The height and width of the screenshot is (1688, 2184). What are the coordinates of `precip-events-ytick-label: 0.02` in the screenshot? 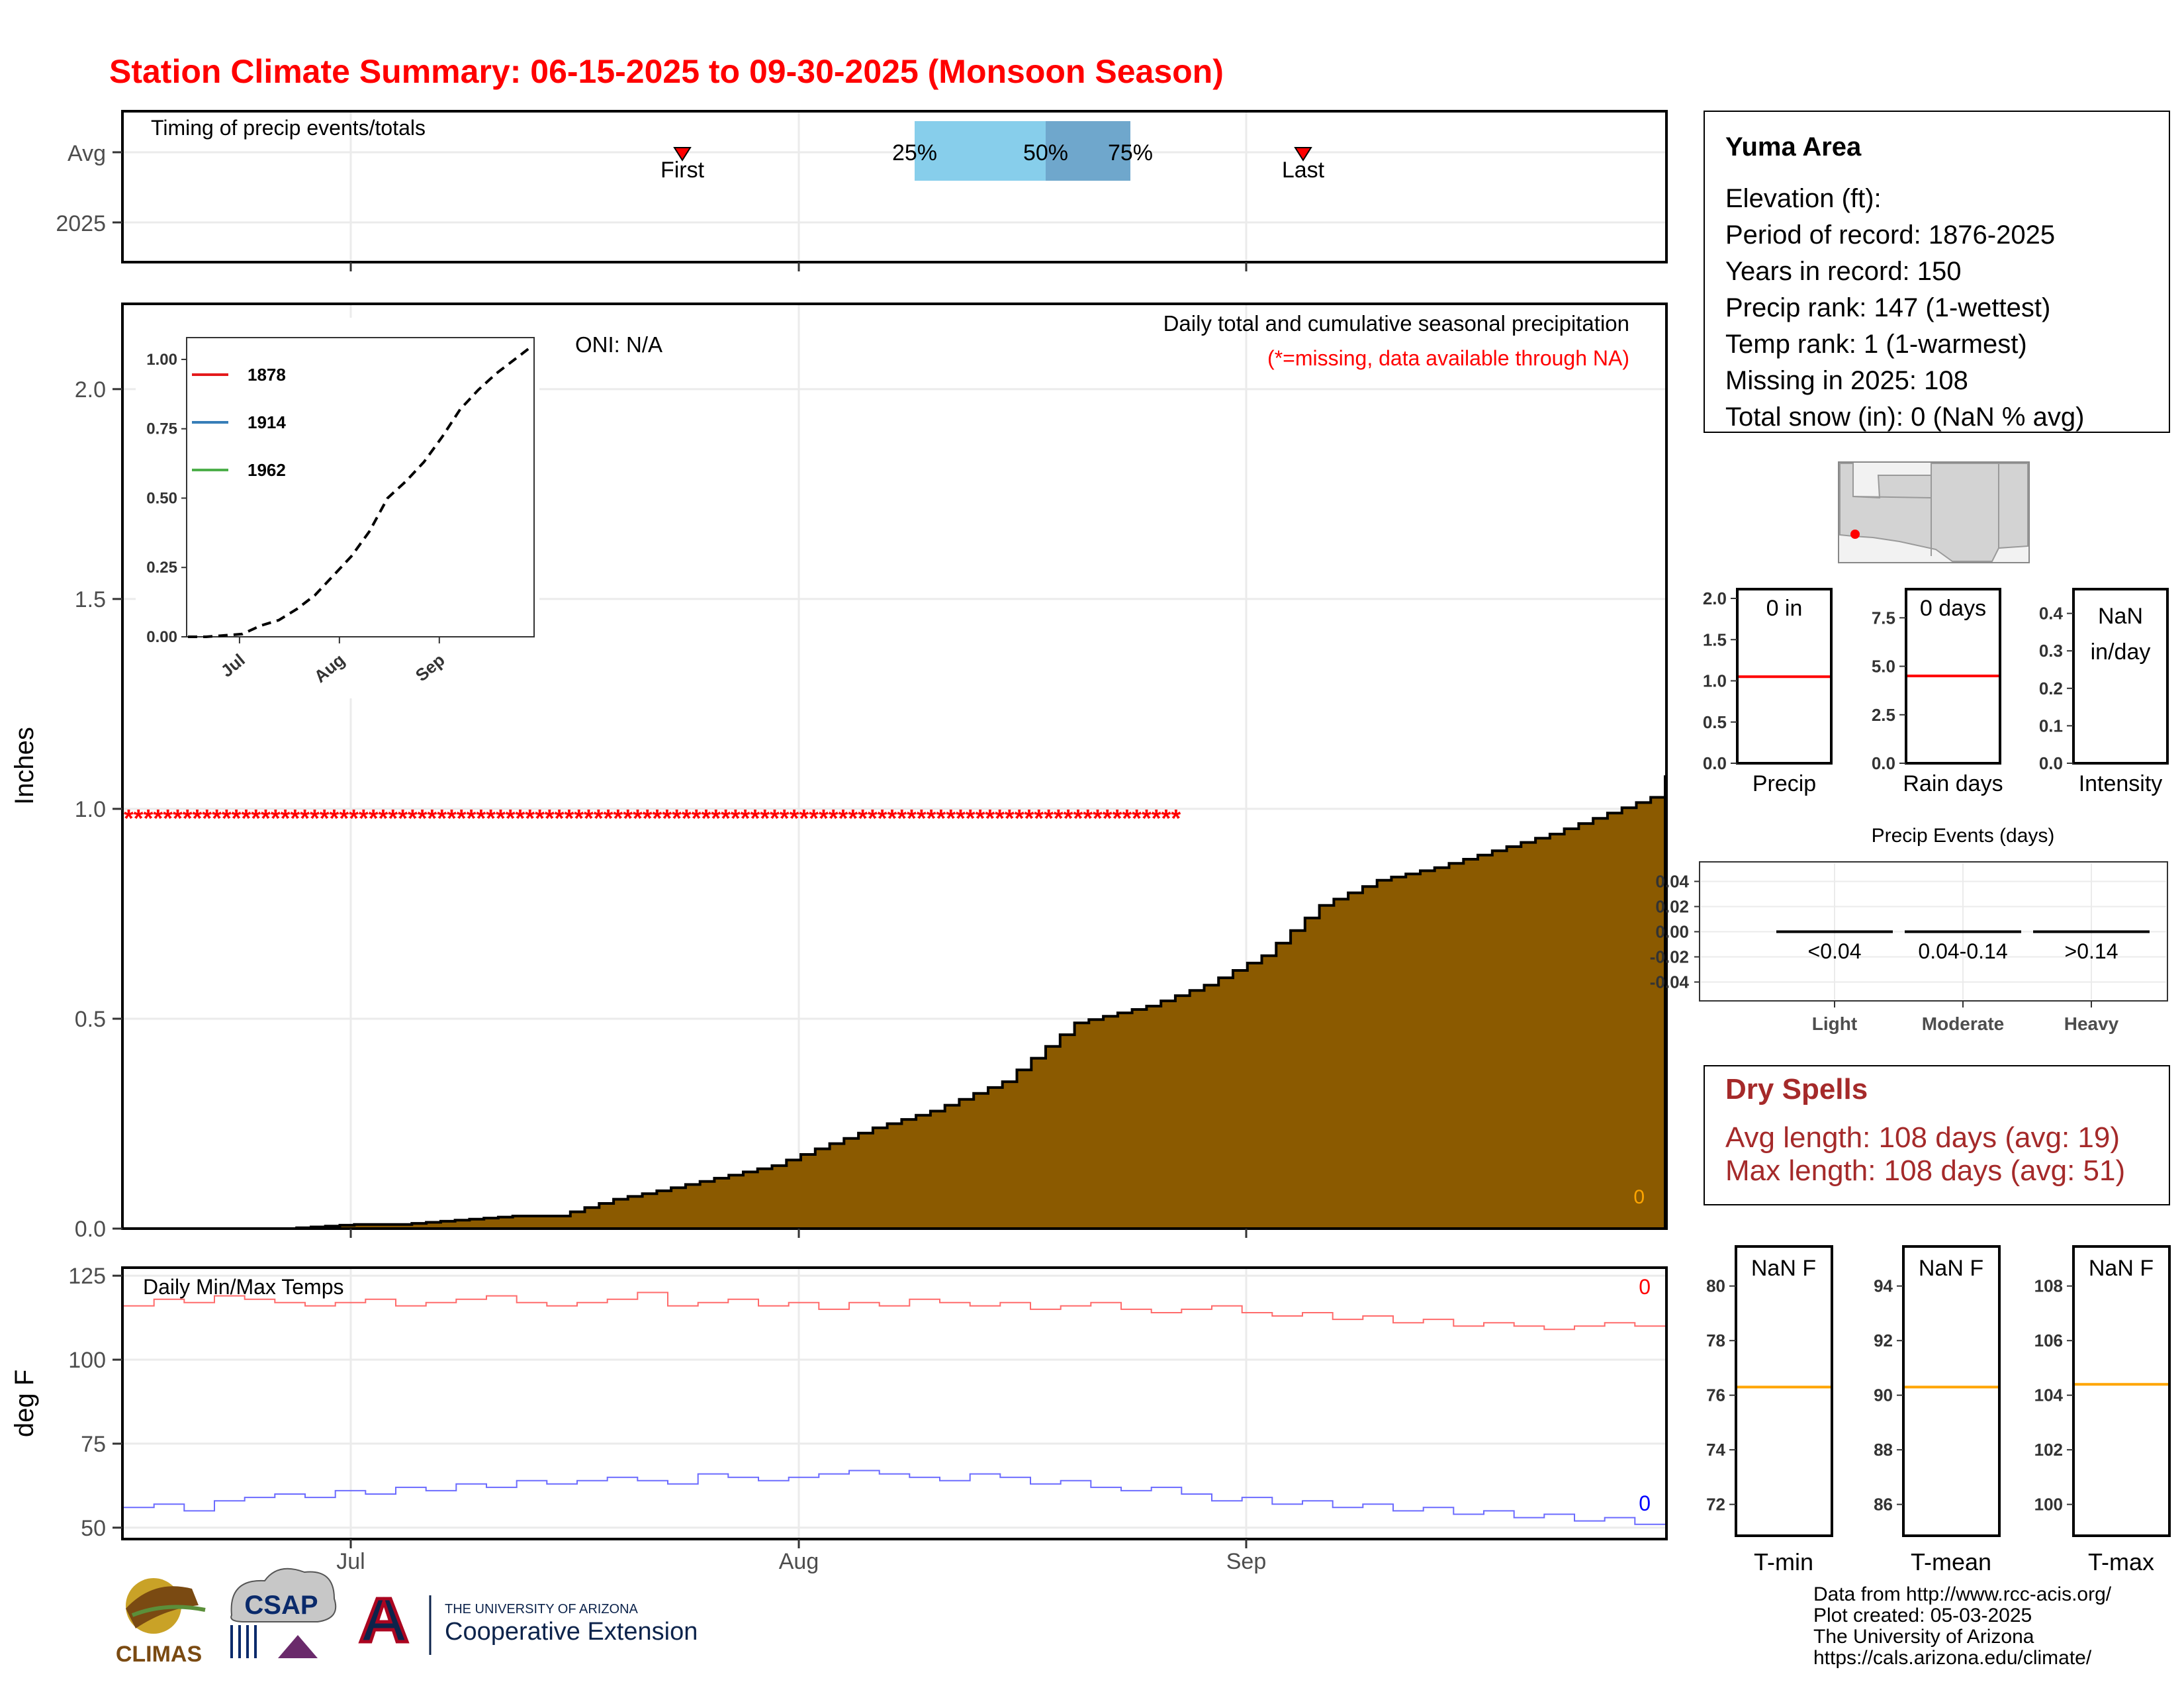 It's located at (1672, 907).